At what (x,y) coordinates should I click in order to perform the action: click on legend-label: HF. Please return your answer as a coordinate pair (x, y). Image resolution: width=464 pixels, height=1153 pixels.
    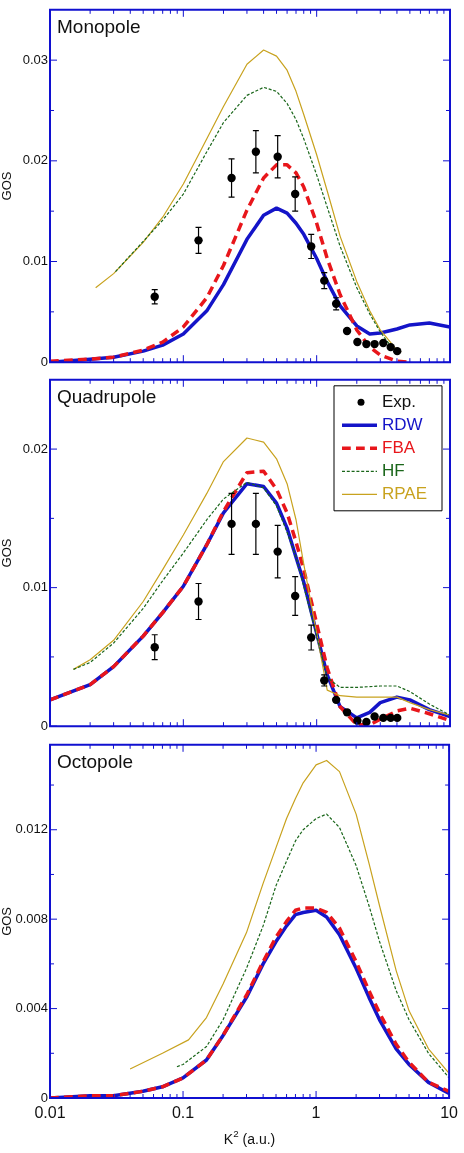
    Looking at the image, I should click on (393, 470).